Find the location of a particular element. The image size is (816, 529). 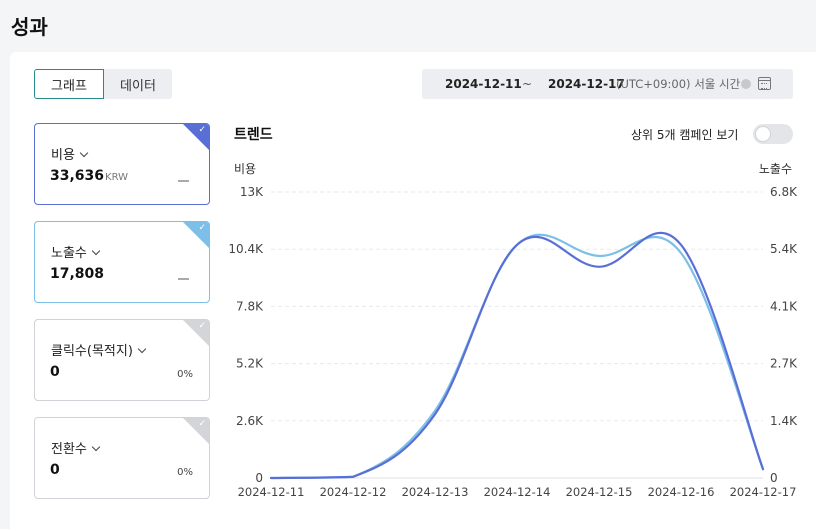

metric-label: 전환수 is located at coordinates (69, 449).